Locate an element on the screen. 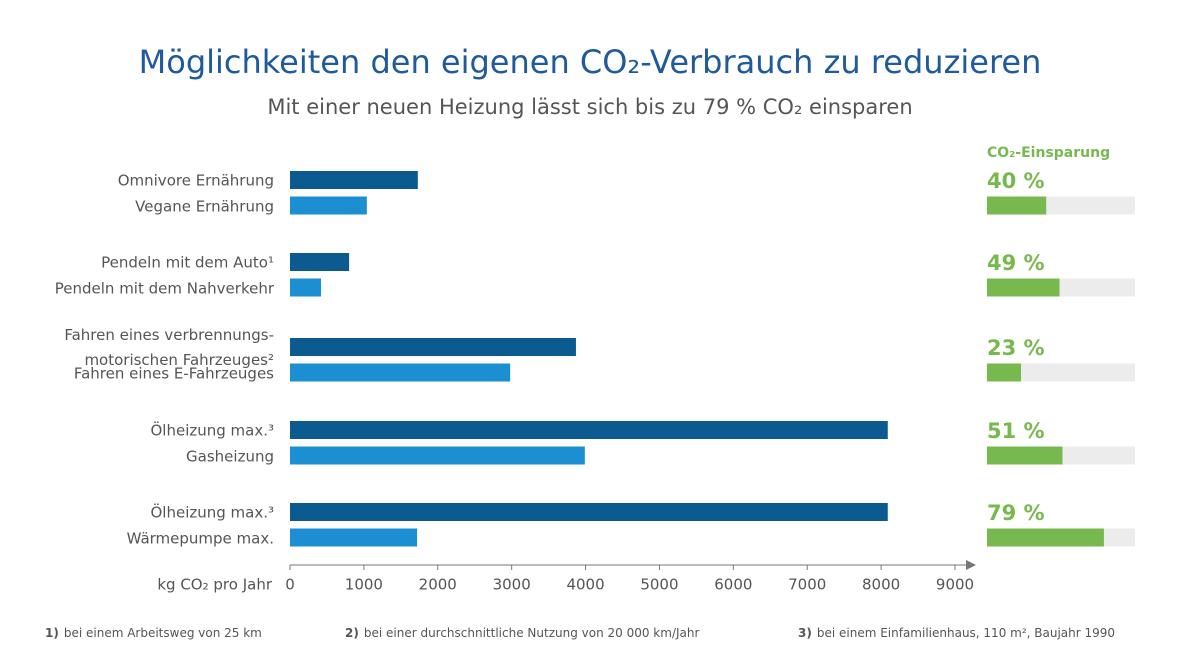 The image size is (1180, 664). footnote-text: bei einem Arbeitsweg von 25 km is located at coordinates (162, 633).